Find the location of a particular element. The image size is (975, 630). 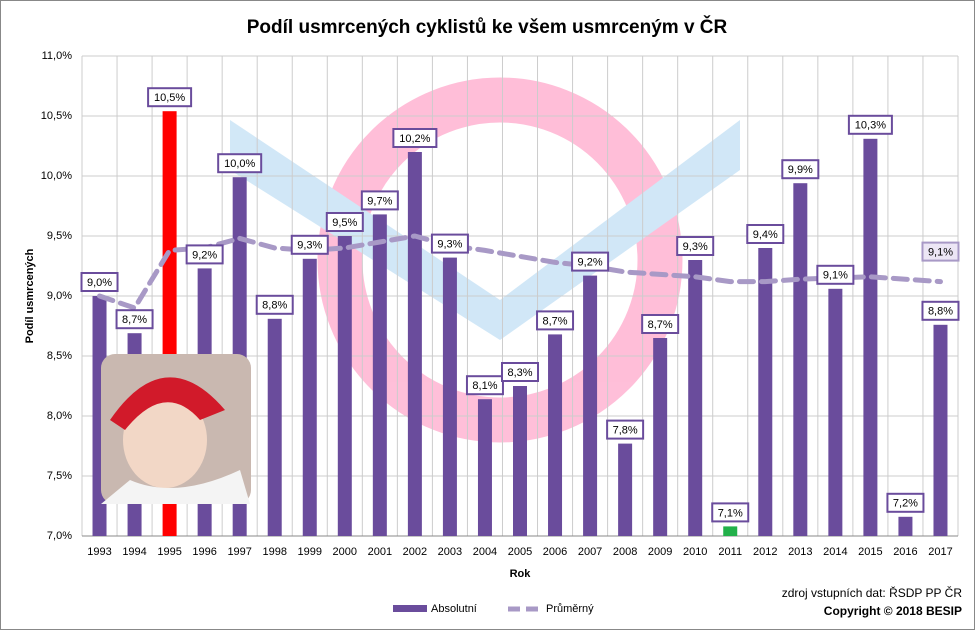

value-label: 7,1% is located at coordinates (730, 513).